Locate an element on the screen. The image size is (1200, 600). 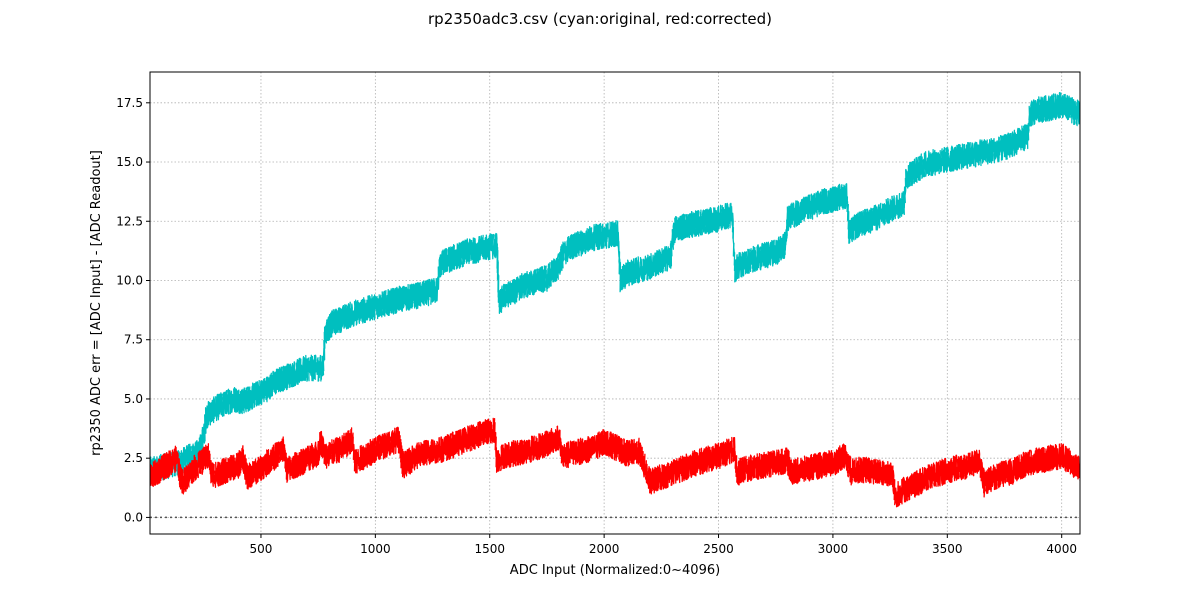
x-tick-label: 2500 is located at coordinates (718, 549).